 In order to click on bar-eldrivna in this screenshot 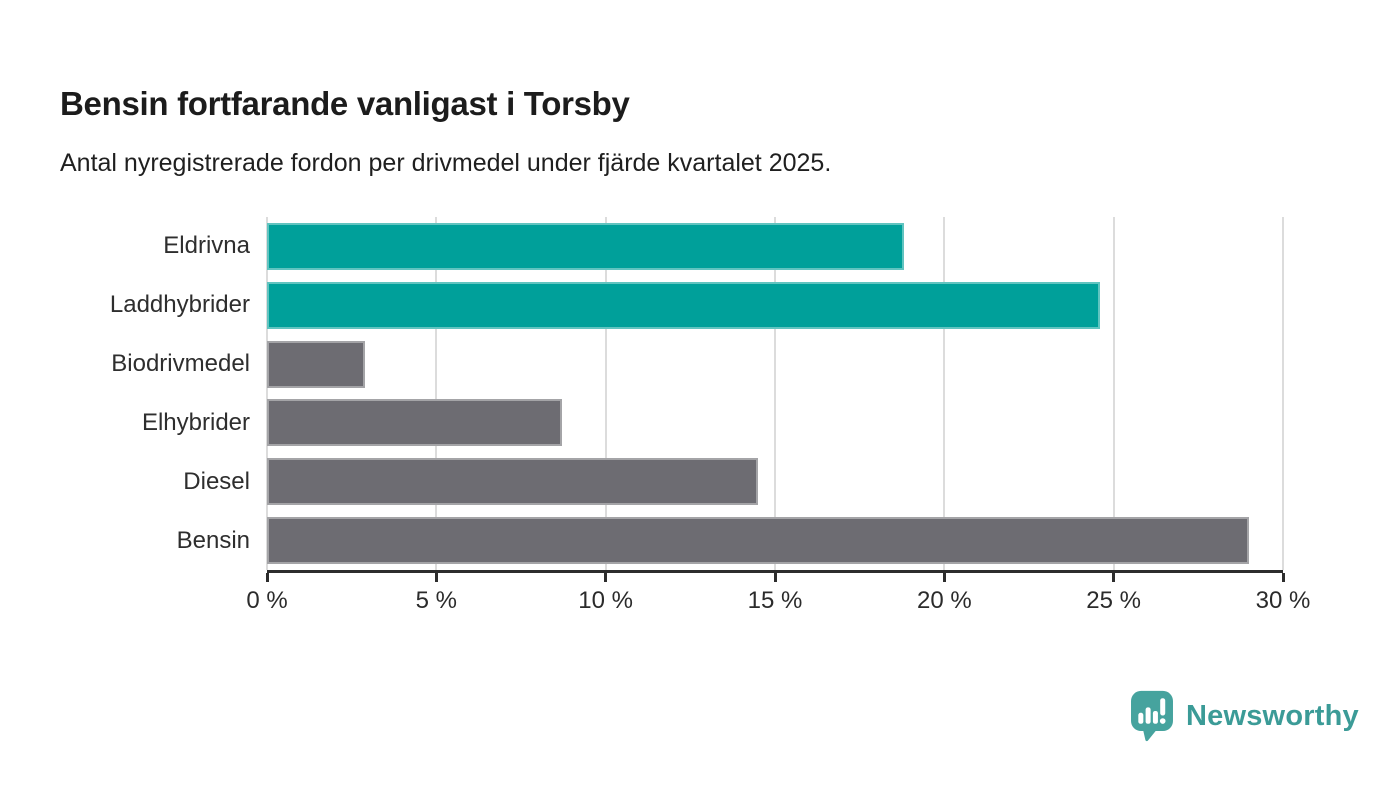, I will do `click(585, 246)`.